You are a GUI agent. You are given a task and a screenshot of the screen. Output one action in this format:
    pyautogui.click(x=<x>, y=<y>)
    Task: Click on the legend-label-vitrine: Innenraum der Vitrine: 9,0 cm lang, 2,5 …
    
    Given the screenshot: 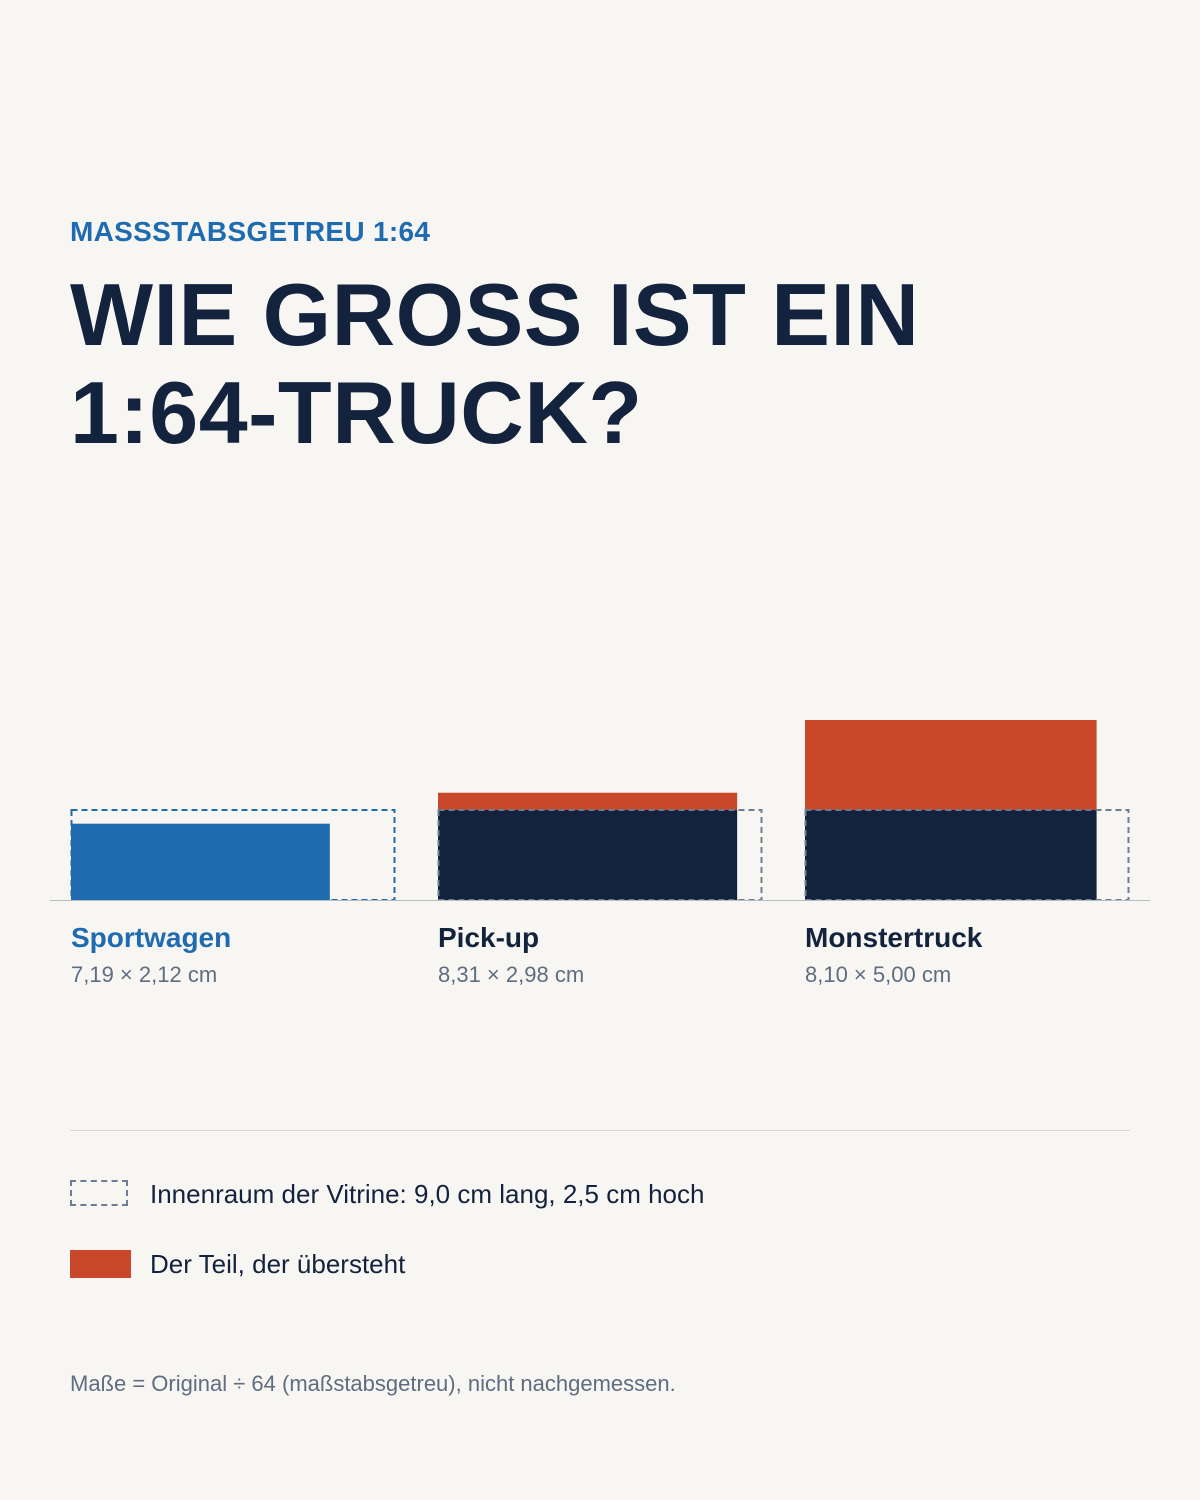 What is the action you would take?
    pyautogui.click(x=427, y=1194)
    